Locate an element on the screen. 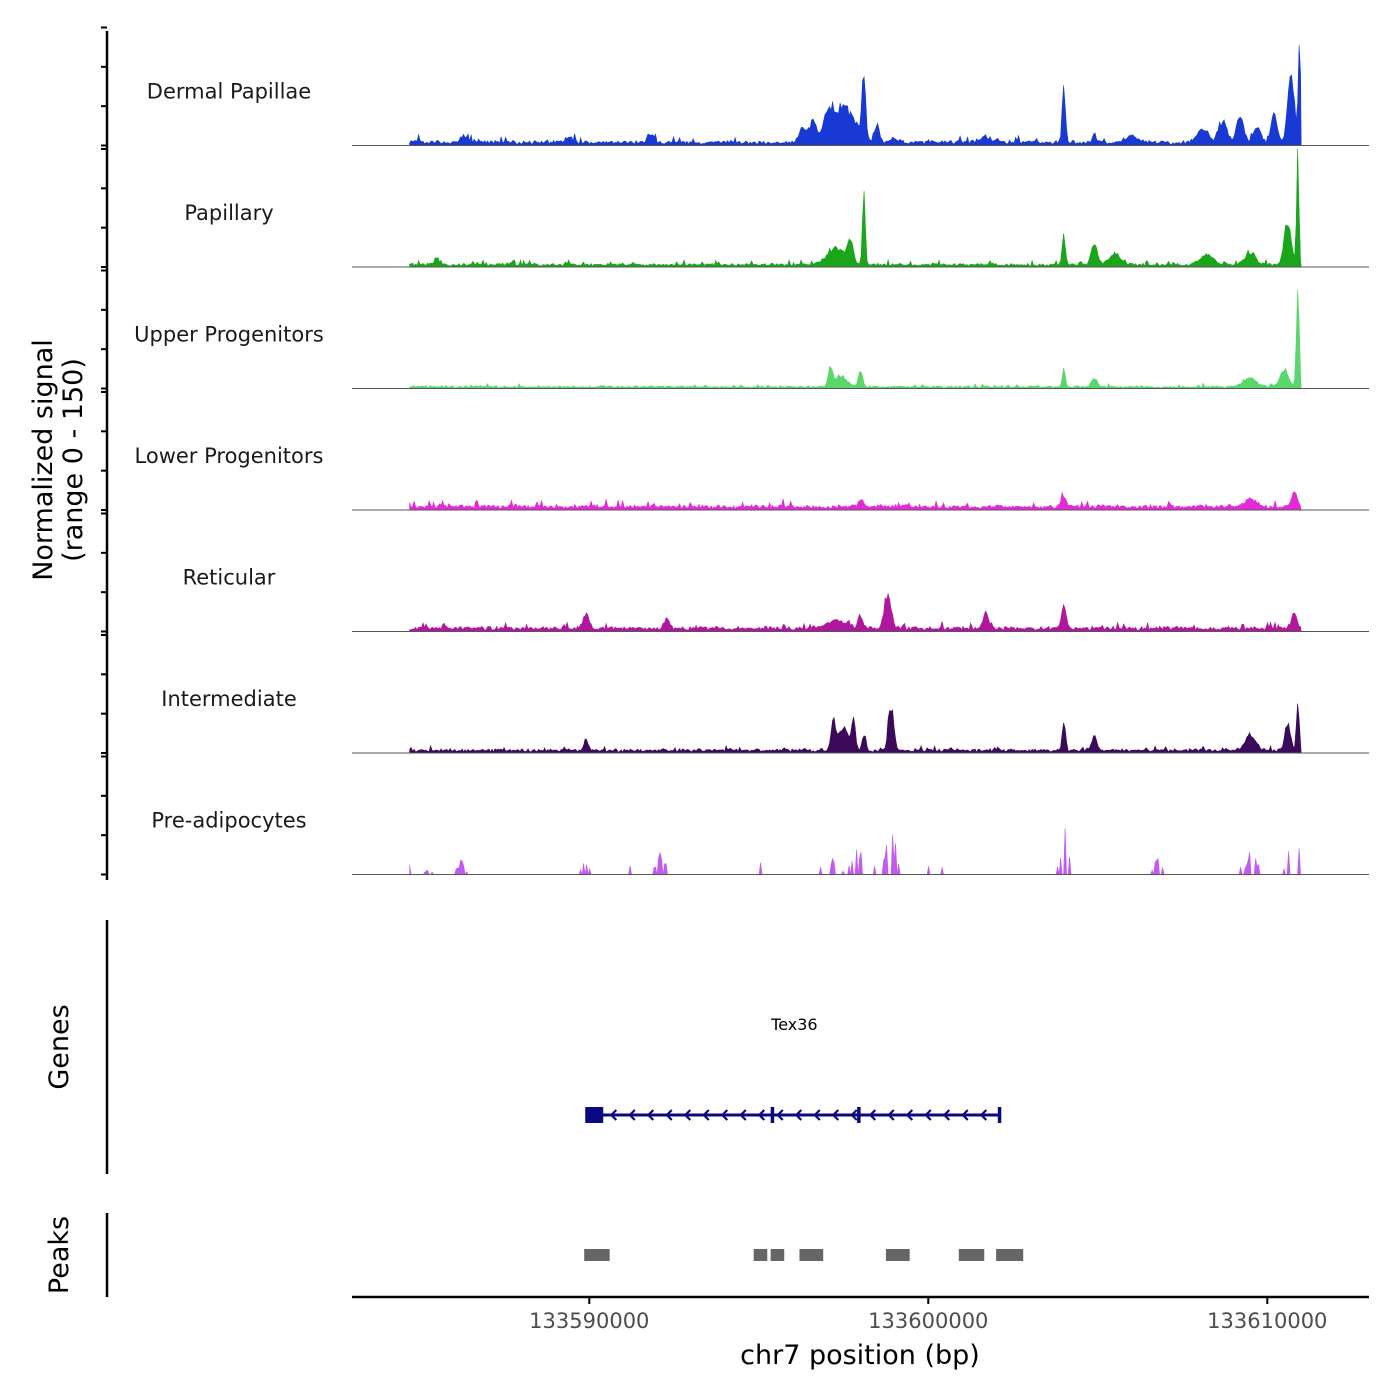 The image size is (1400, 1400). x-tick-label: 133610000 is located at coordinates (1267, 1321).